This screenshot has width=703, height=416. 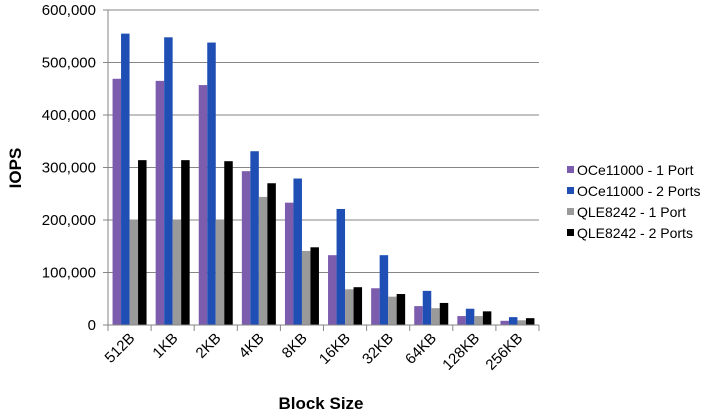 What do you see at coordinates (92, 325) in the screenshot?
I see `y-tick-label: 0` at bounding box center [92, 325].